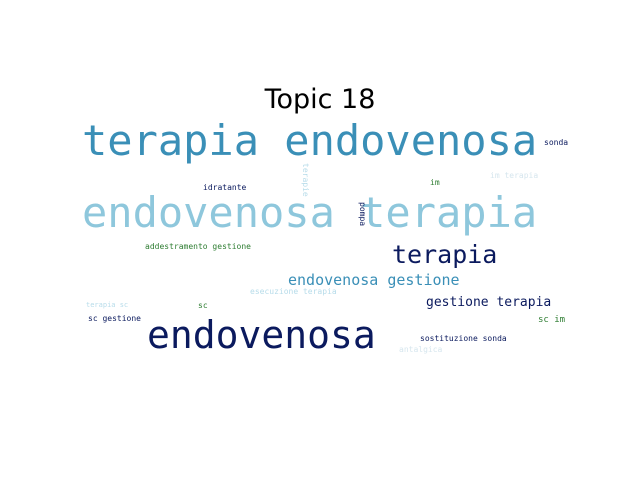 The width and height of the screenshot is (640, 480). I want to click on word: endovenosa, so click(261, 335).